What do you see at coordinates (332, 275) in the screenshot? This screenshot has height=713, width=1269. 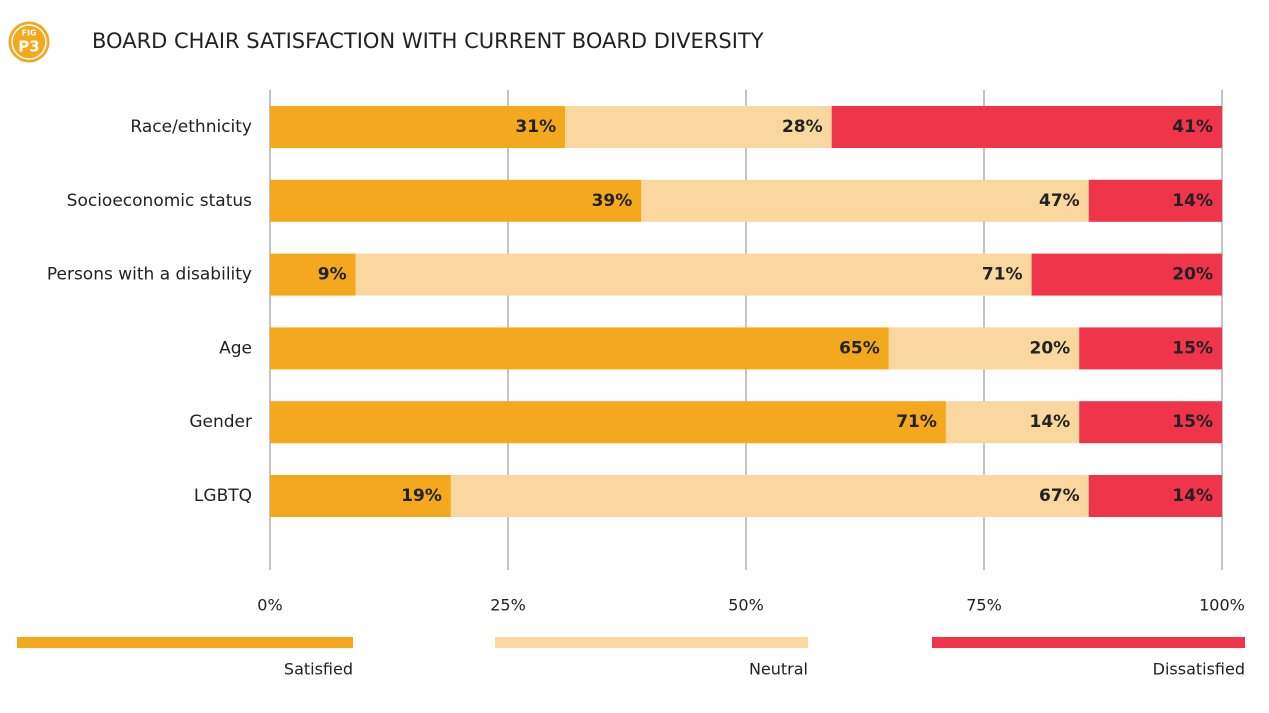 I see `value-label: 9%` at bounding box center [332, 275].